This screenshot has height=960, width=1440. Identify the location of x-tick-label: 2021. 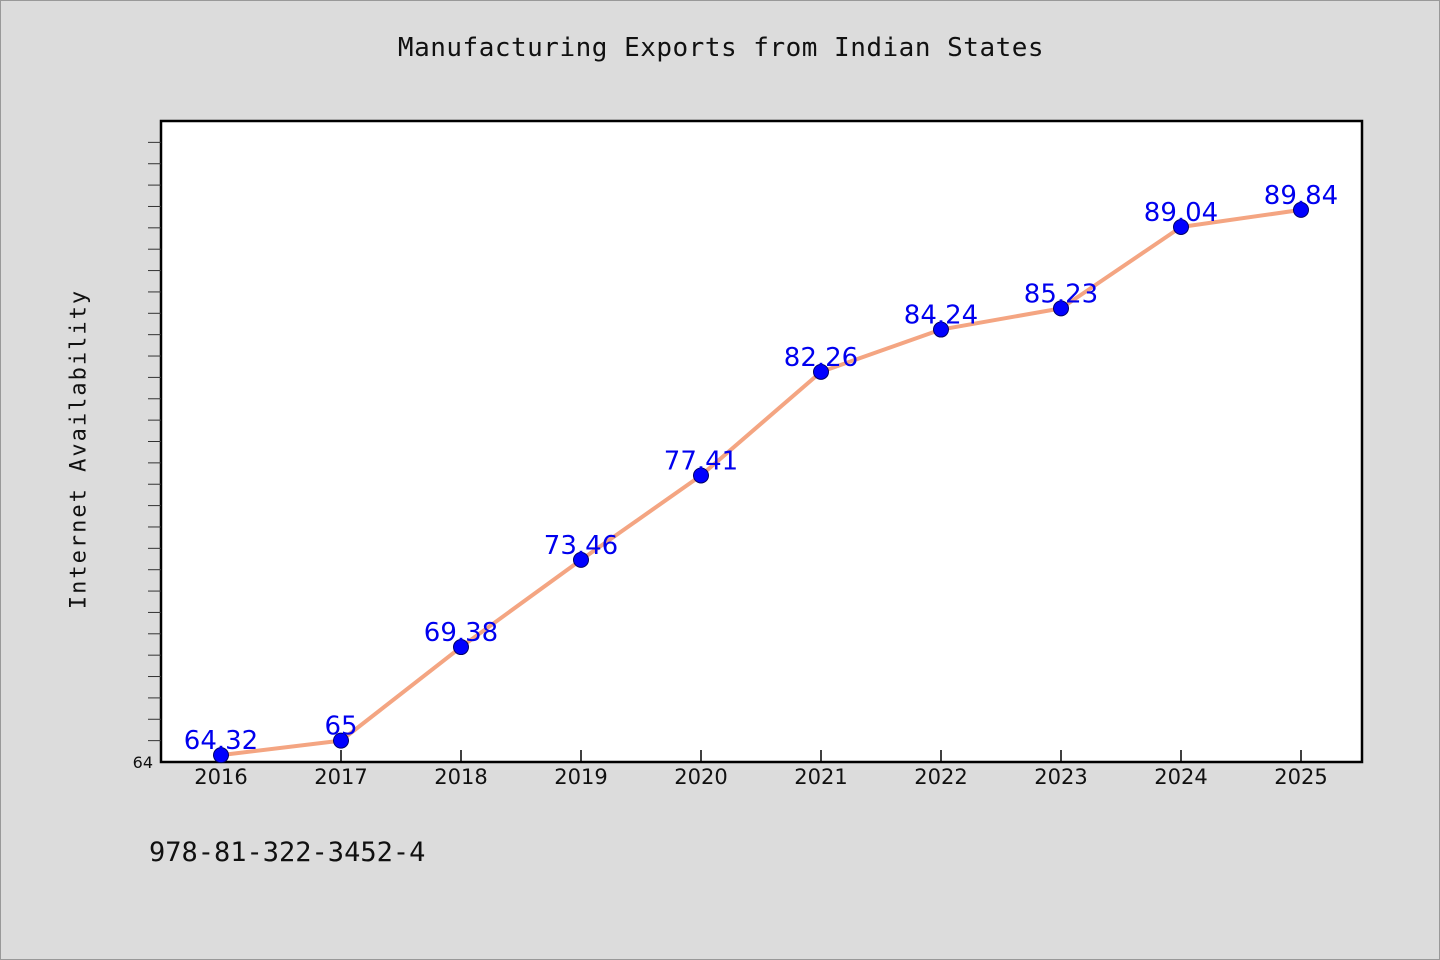
(820, 777).